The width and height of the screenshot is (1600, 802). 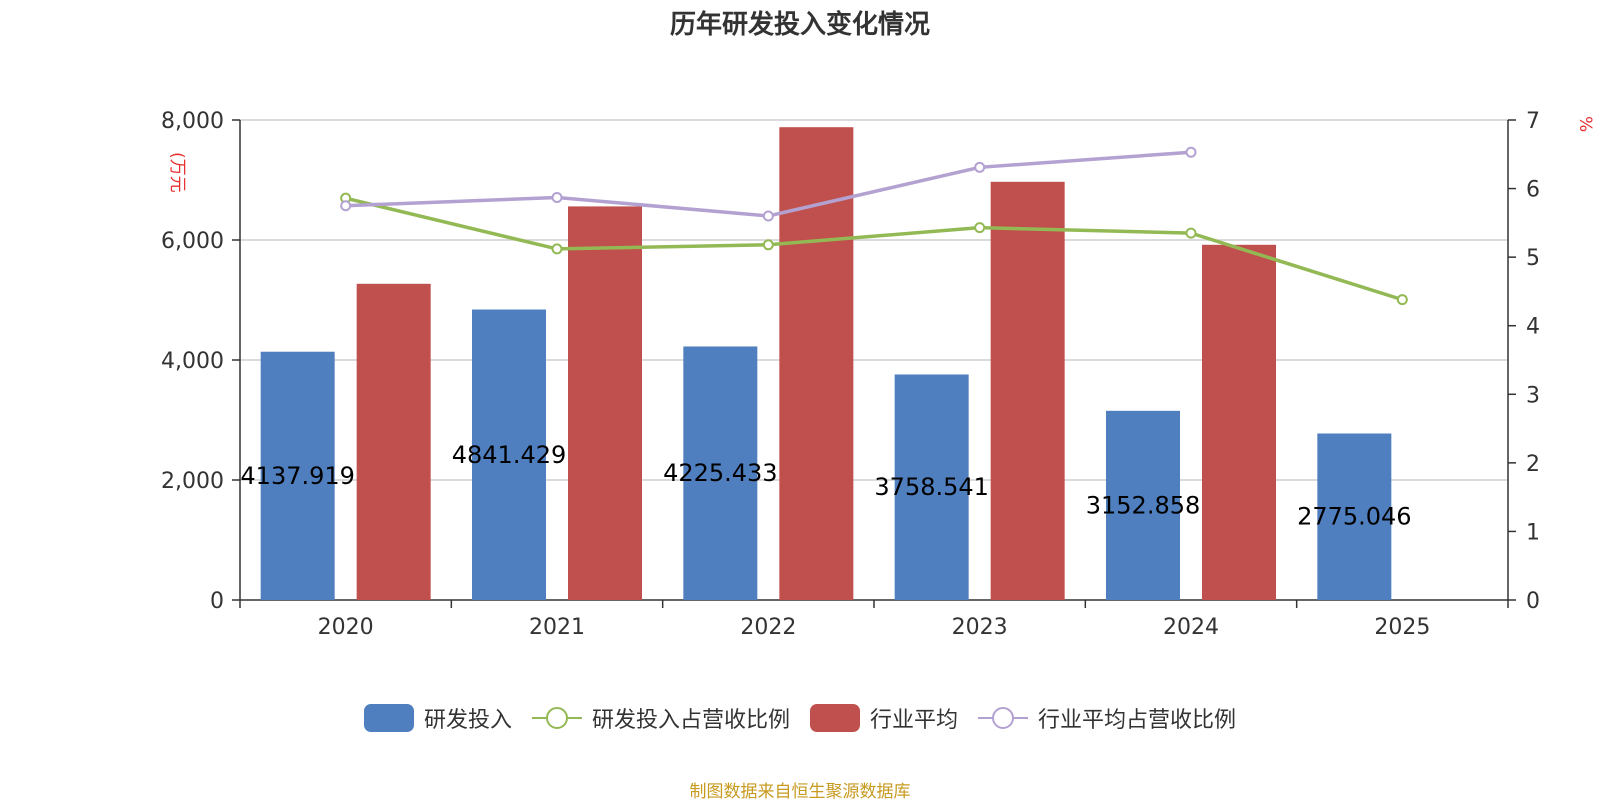 I want to click on x-tick-label: 2021, so click(x=557, y=627).